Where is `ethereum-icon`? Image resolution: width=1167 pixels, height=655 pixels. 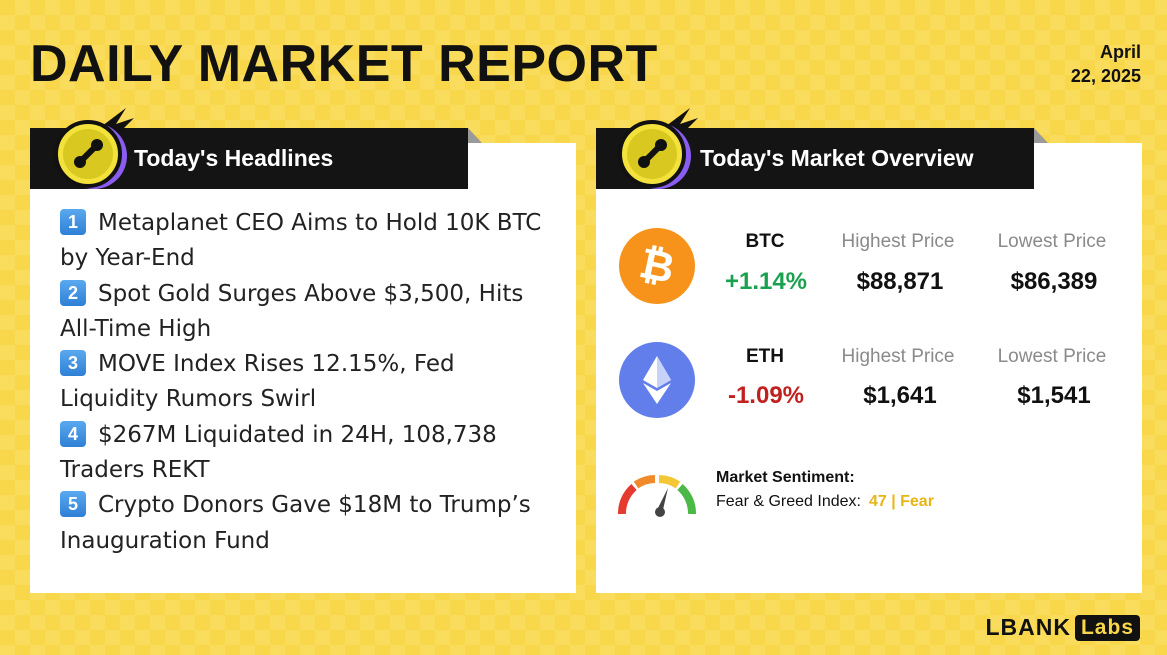
ethereum-icon is located at coordinates (657, 380).